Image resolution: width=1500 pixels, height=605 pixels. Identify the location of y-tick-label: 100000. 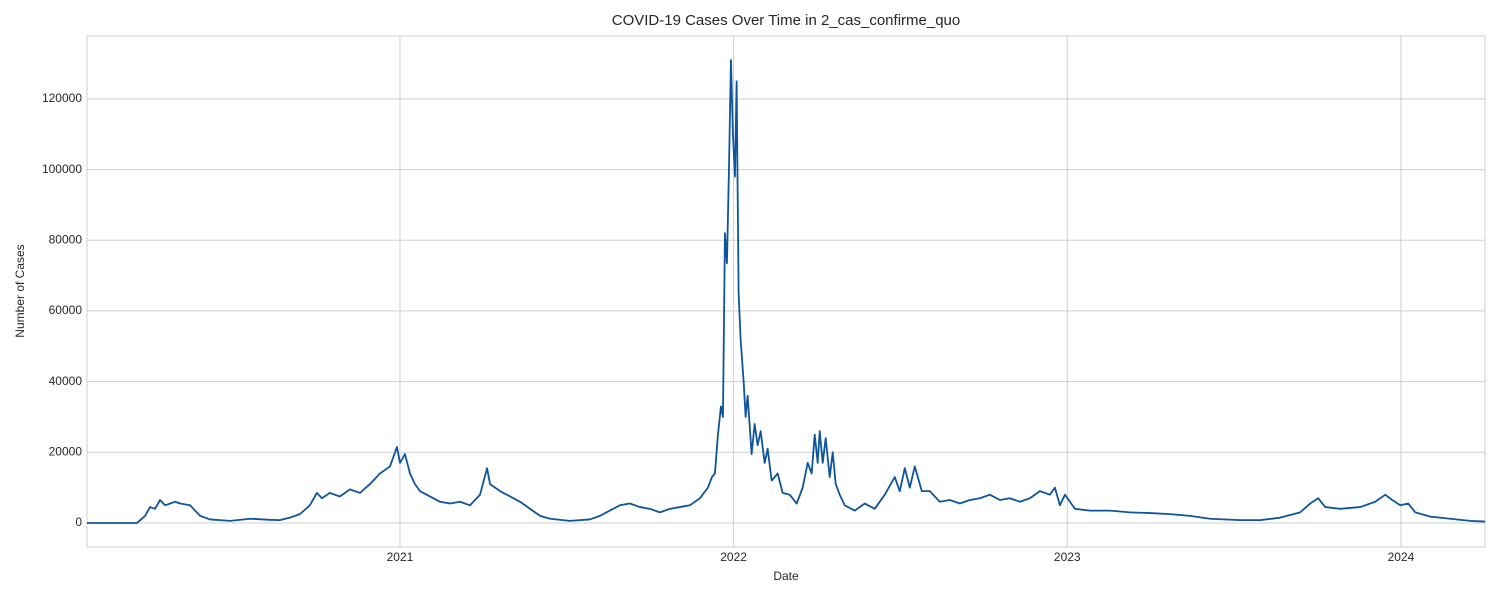
(62, 169).